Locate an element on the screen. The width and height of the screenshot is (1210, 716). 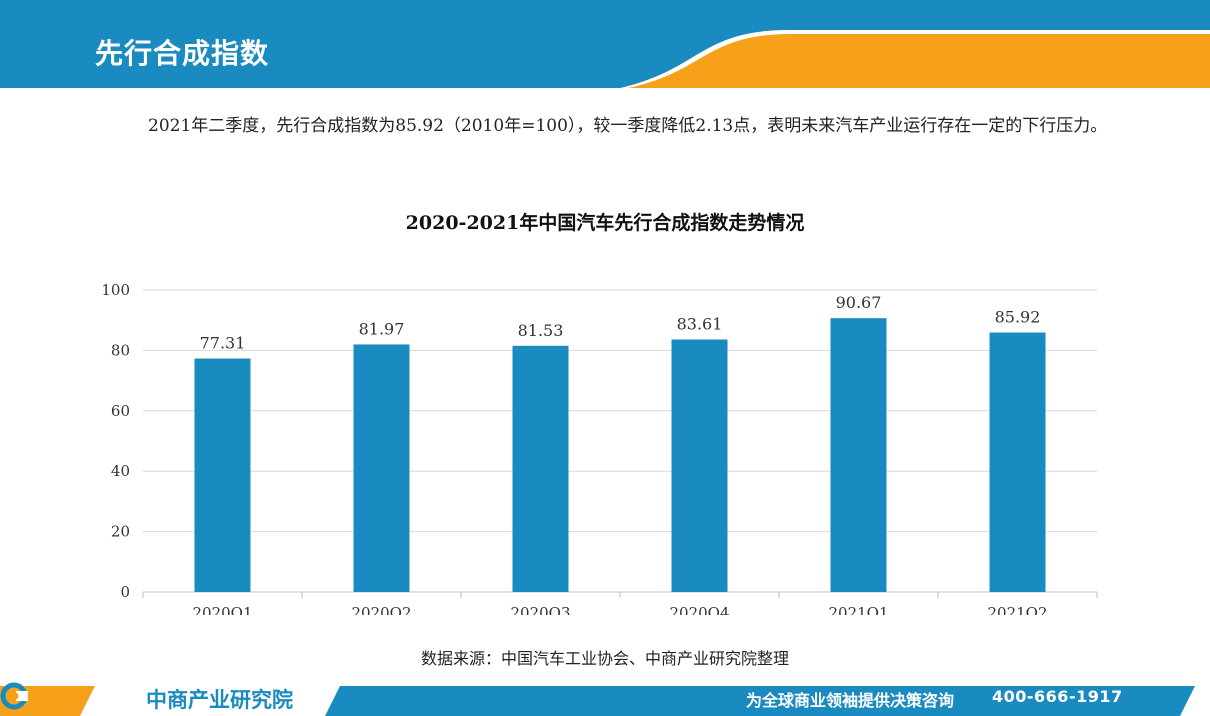
x-tick-label: 2020Q1 is located at coordinates (222, 609).